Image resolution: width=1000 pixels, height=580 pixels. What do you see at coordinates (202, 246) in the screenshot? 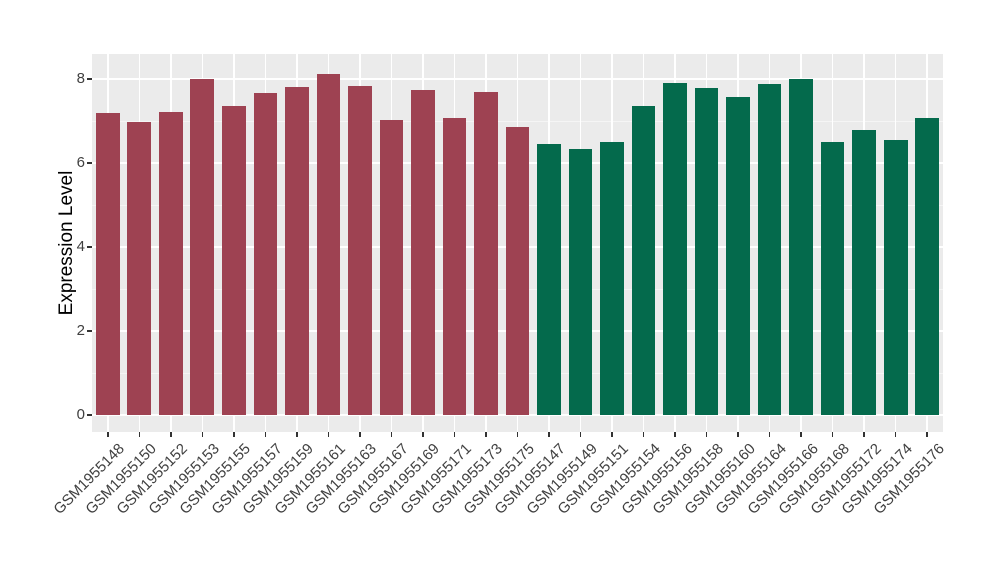
I see `bar-GSM1955153` at bounding box center [202, 246].